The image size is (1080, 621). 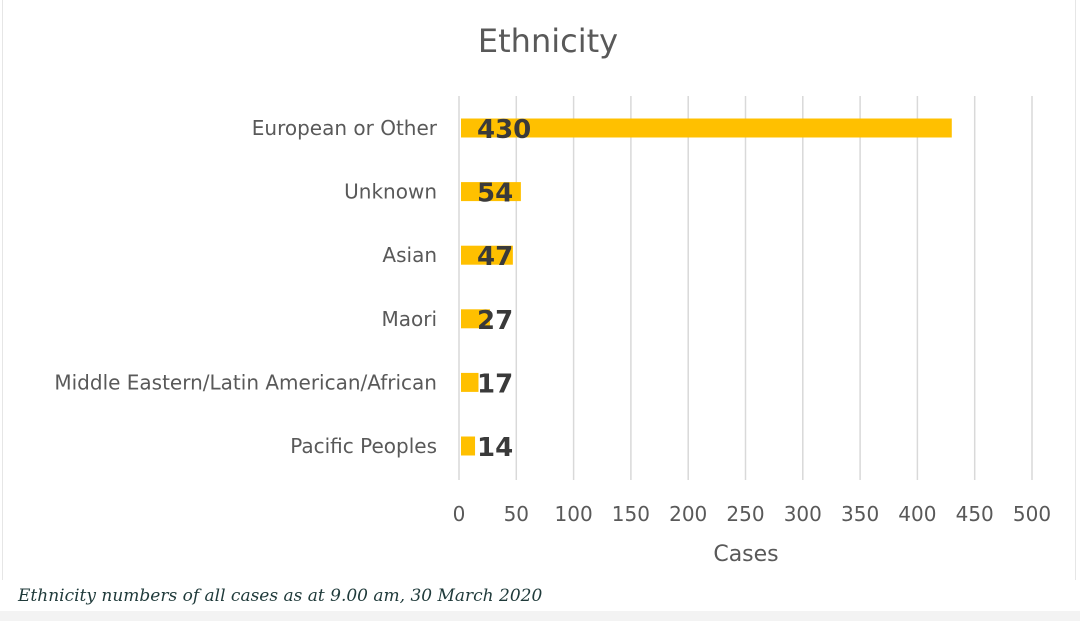 I want to click on data-label-2: 47, so click(x=495, y=257).